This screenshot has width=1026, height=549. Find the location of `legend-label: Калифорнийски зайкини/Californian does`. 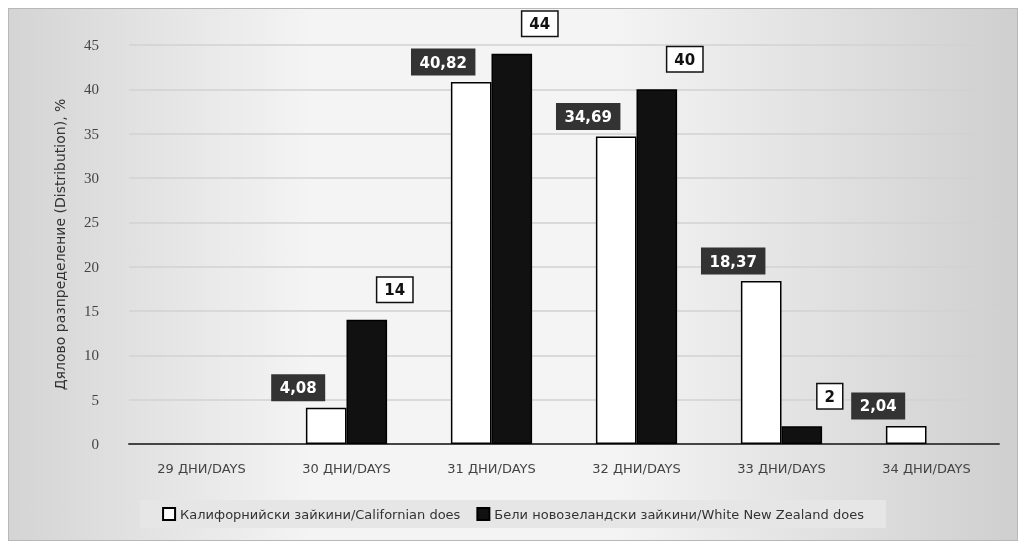

legend-label: Калифорнийски зайкини/Californian does is located at coordinates (320, 514).